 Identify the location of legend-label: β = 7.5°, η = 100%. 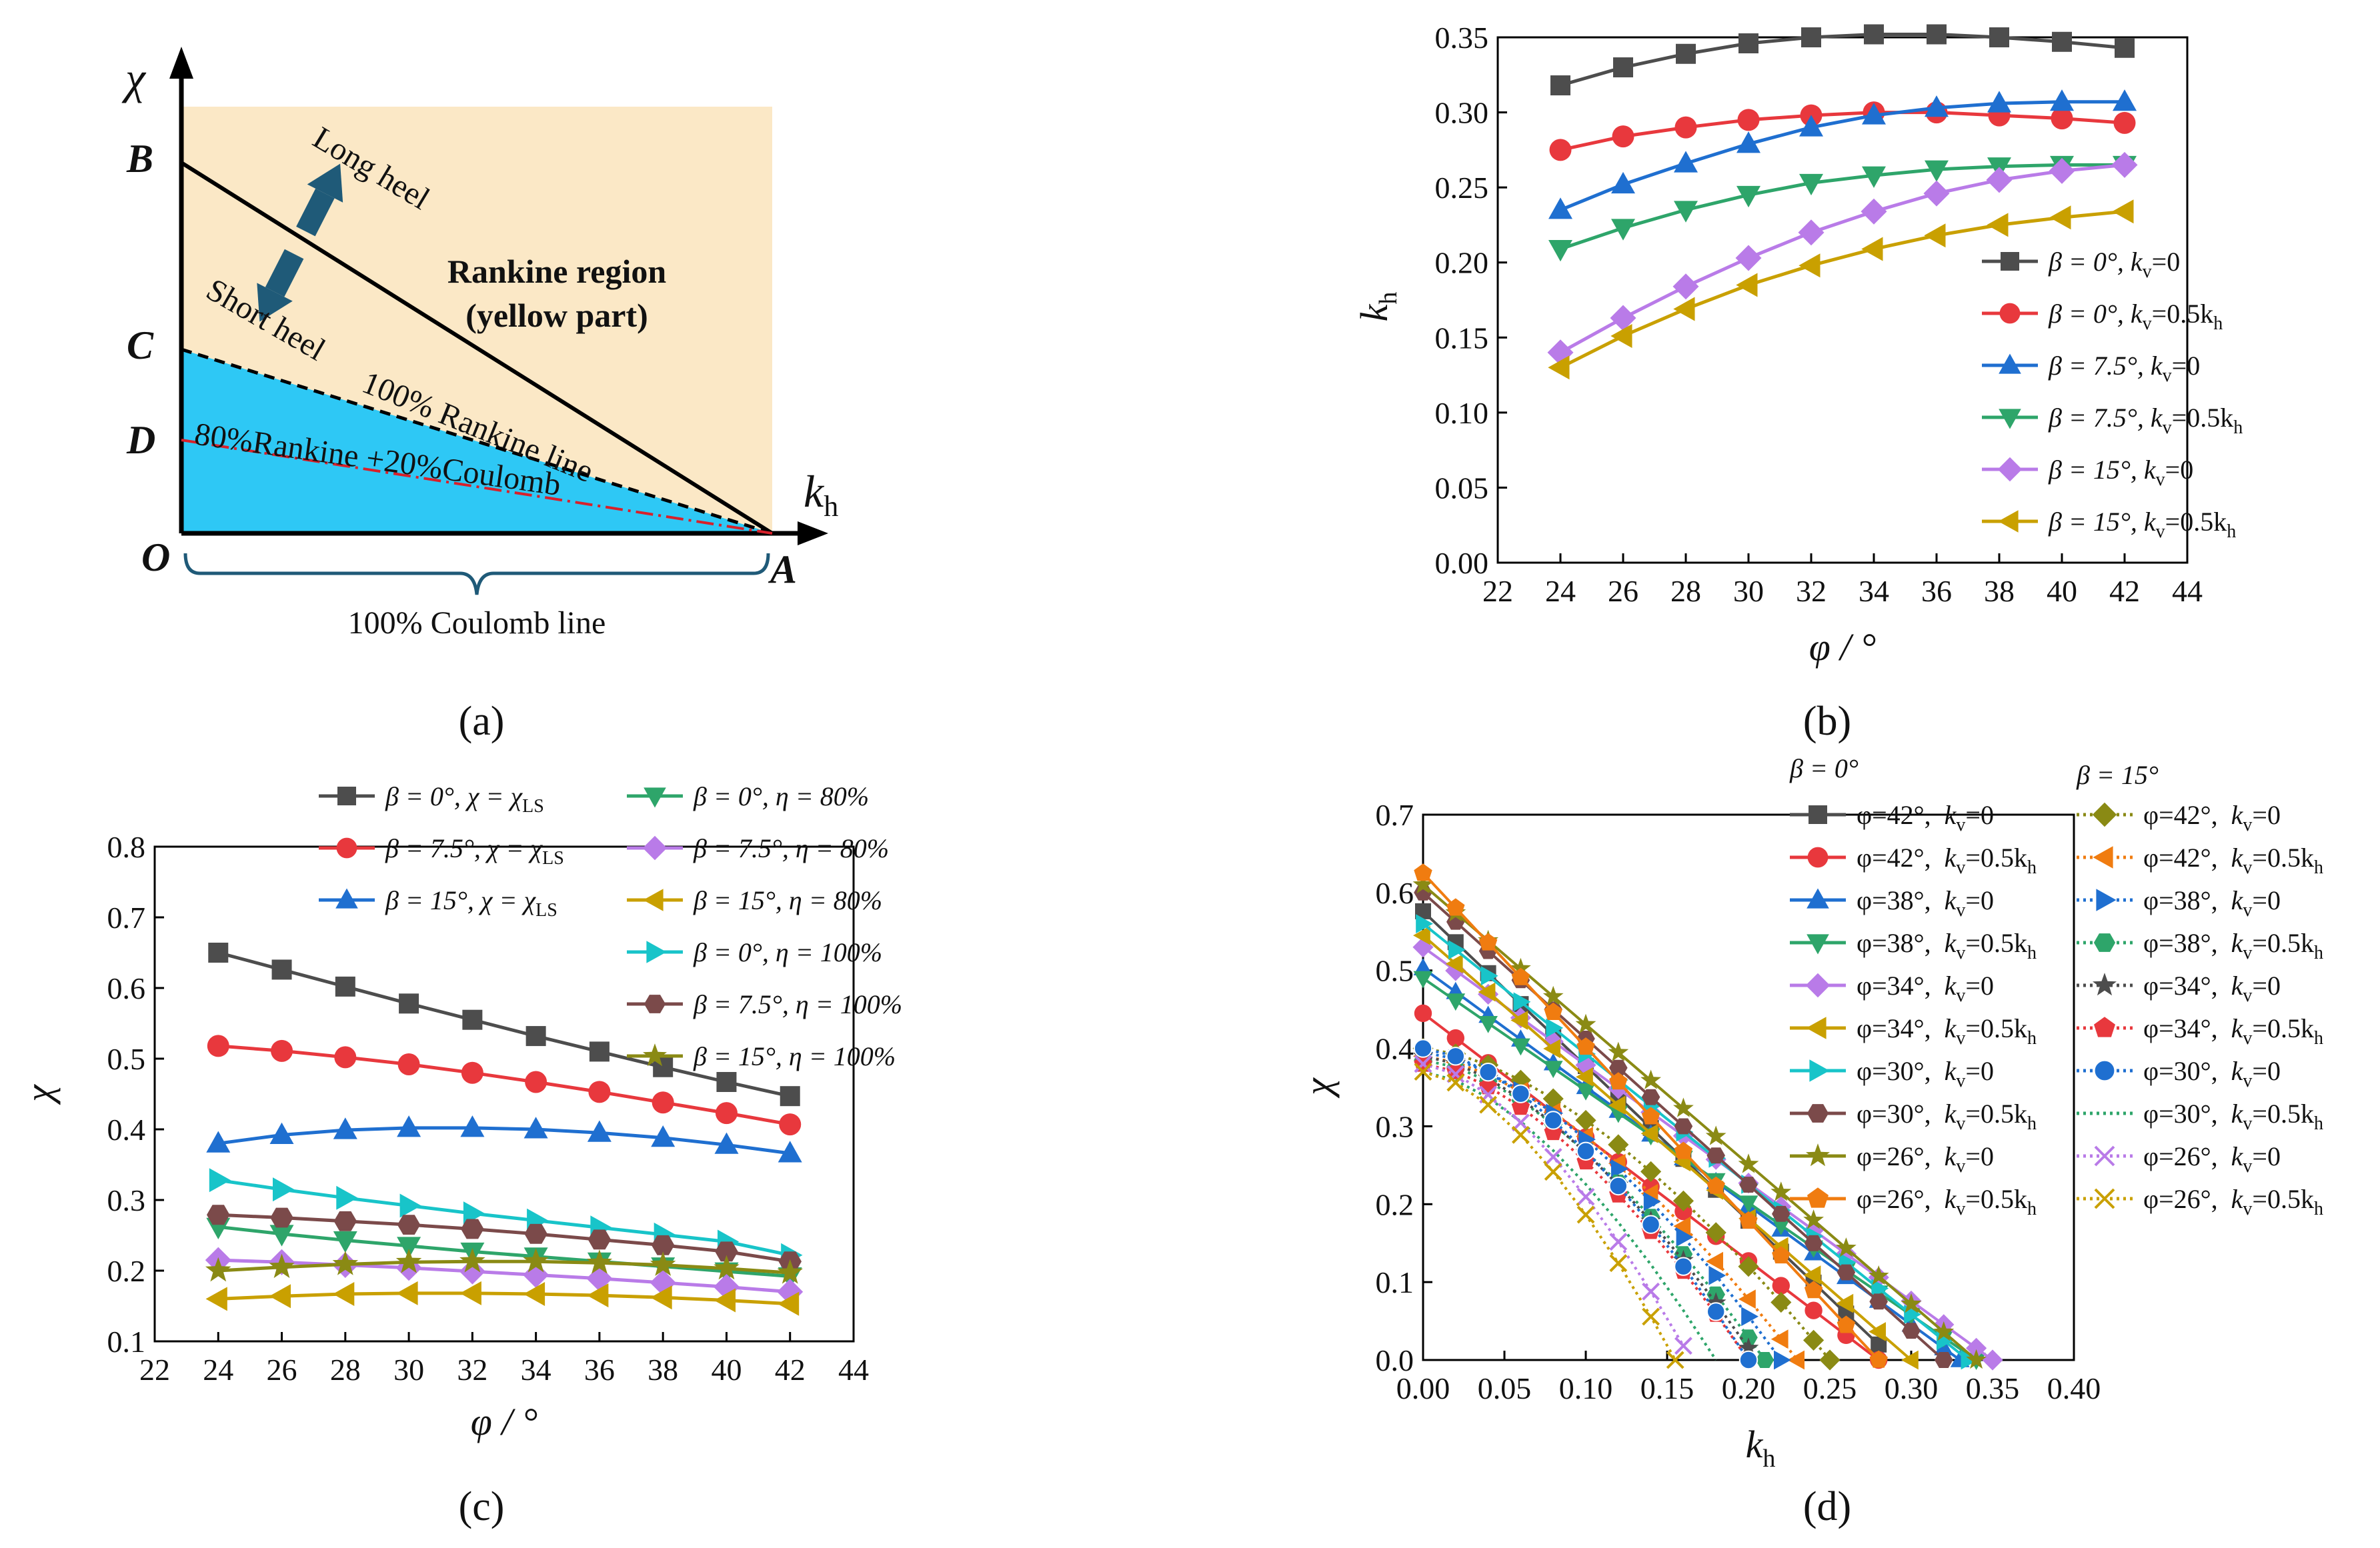
(797, 1004).